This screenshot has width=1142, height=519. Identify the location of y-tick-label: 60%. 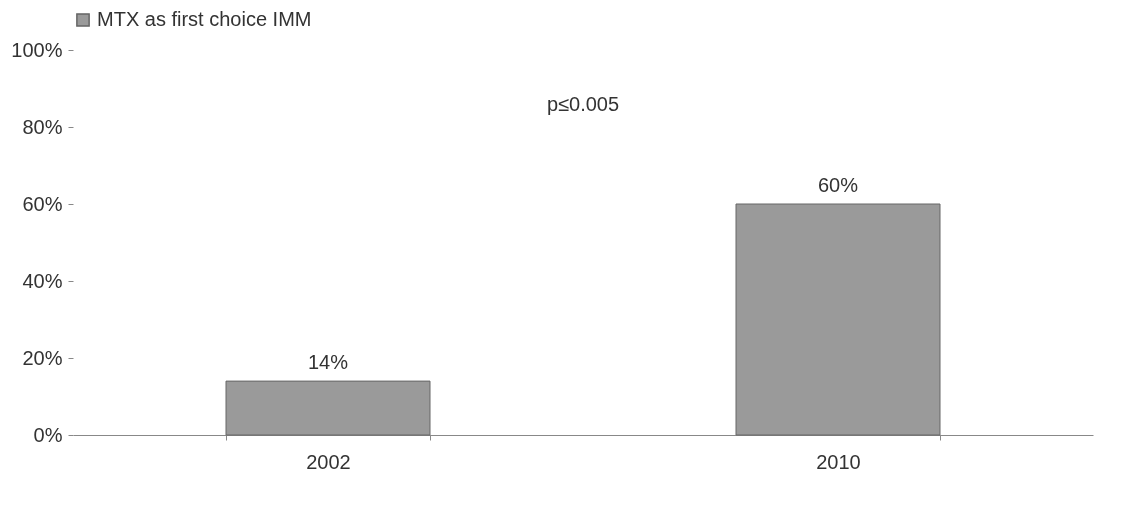
(42, 203).